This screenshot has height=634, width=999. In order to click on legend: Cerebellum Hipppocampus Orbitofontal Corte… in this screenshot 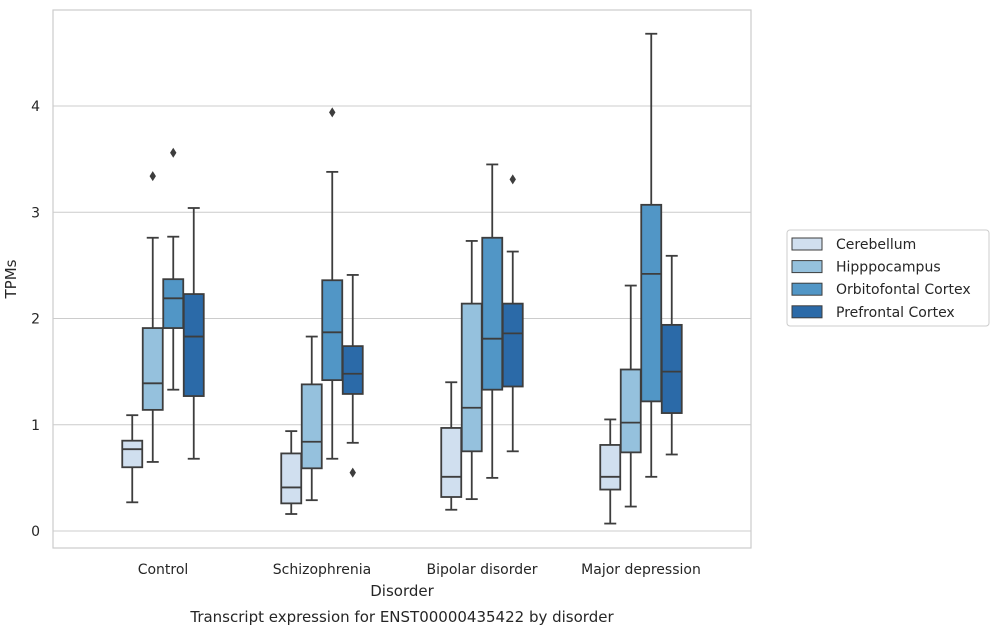, I will do `click(888, 278)`.